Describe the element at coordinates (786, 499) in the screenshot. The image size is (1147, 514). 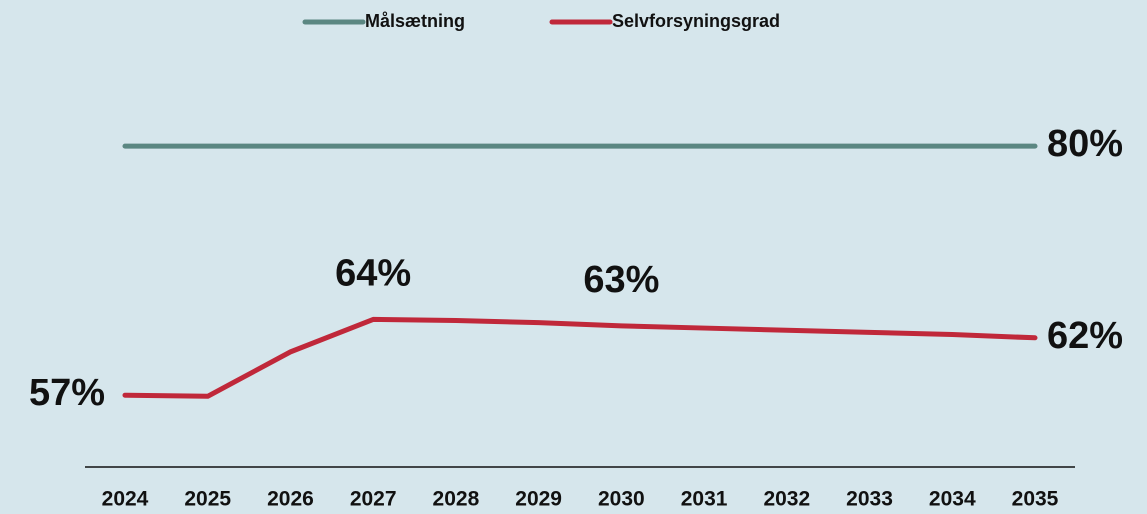
I see `x-tick-label: 2032` at that location.